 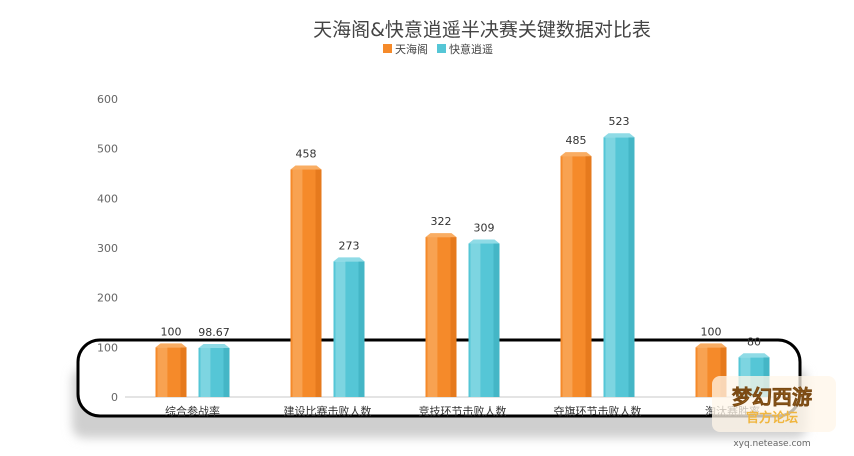 What do you see at coordinates (772, 418) in the screenshot?
I see `svg-text: 官方论坛` at bounding box center [772, 418].